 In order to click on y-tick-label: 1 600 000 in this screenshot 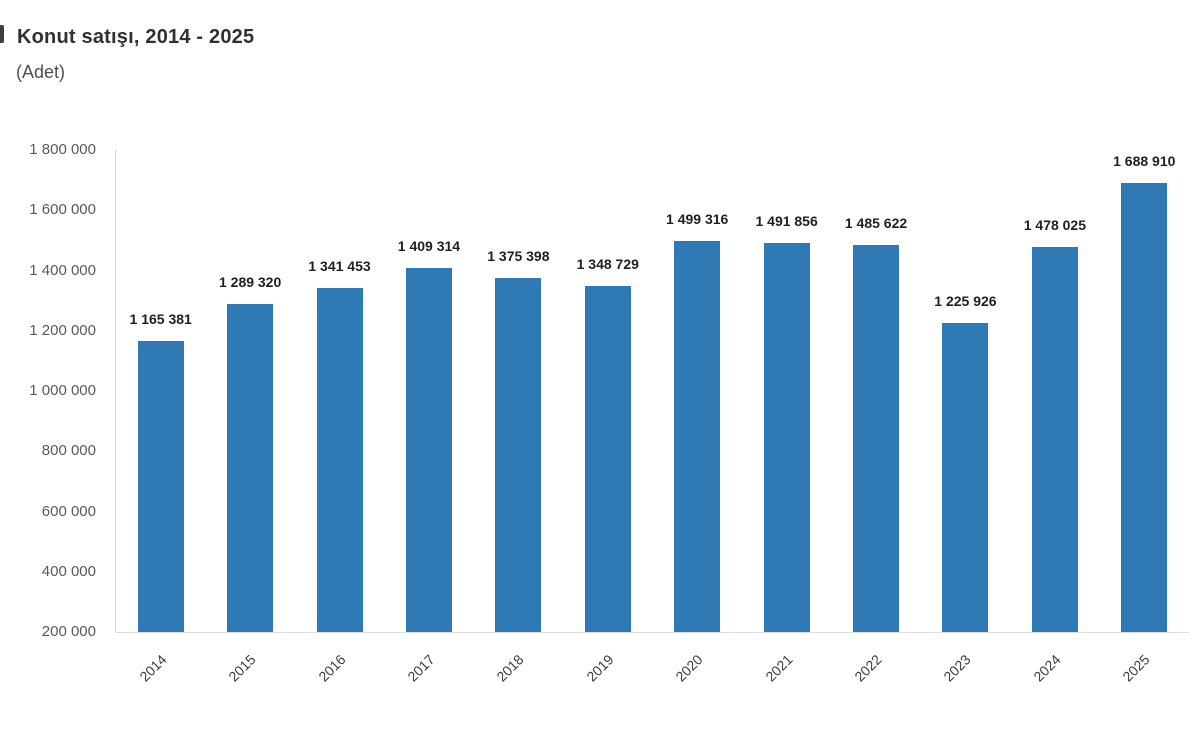, I will do `click(62, 210)`.